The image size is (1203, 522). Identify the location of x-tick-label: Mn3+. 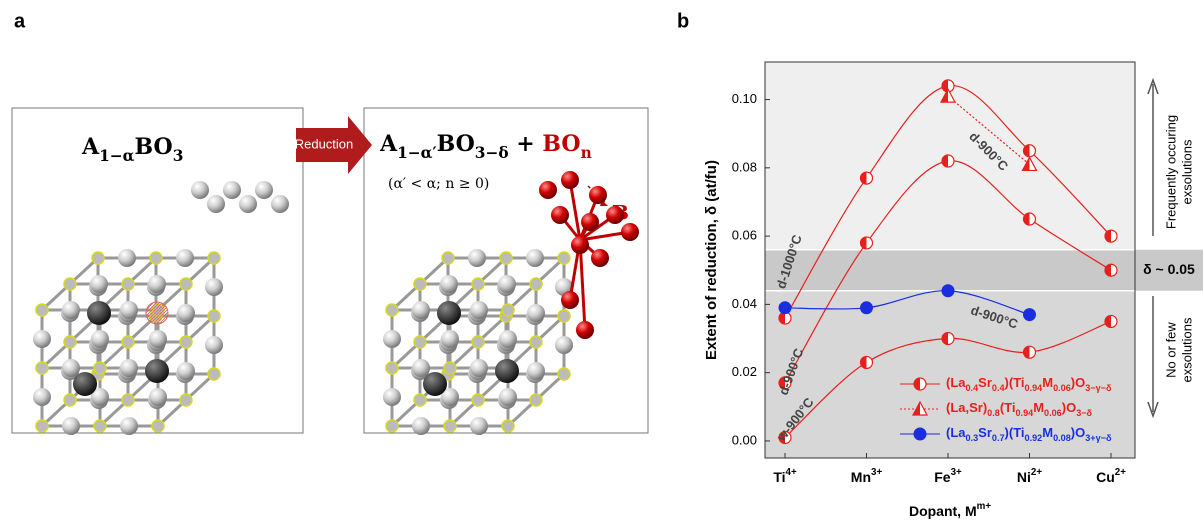
(867, 476).